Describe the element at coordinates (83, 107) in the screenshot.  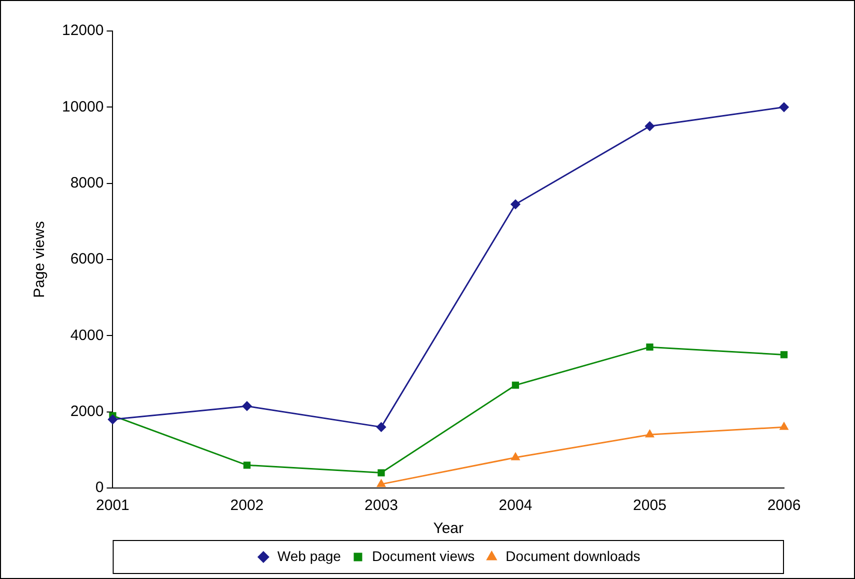
I see `y-tick-label: 10000` at that location.